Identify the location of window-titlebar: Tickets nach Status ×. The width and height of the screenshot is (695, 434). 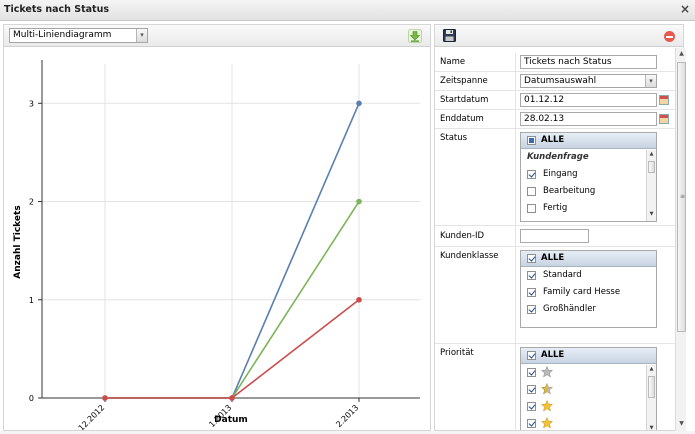
(347, 10).